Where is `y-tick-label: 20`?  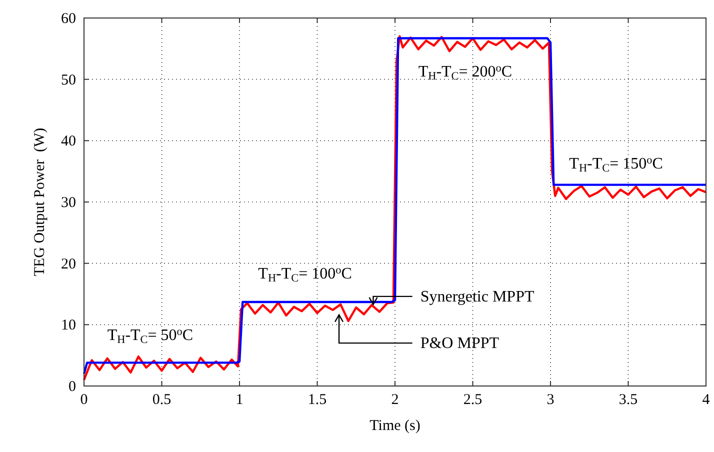 y-tick-label: 20 is located at coordinates (68, 264).